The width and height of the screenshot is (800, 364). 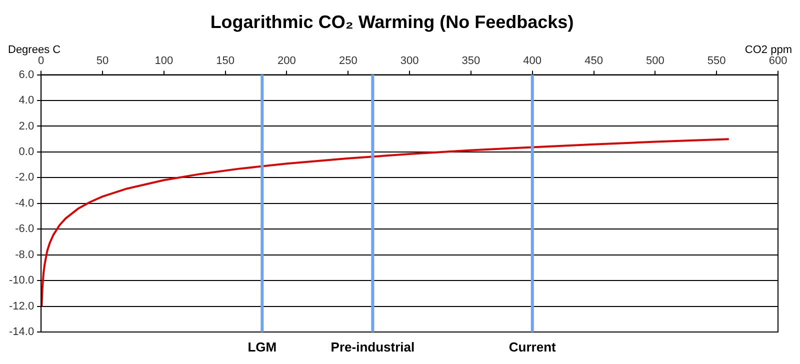 I want to click on x-tick-label: 600, so click(x=778, y=61).